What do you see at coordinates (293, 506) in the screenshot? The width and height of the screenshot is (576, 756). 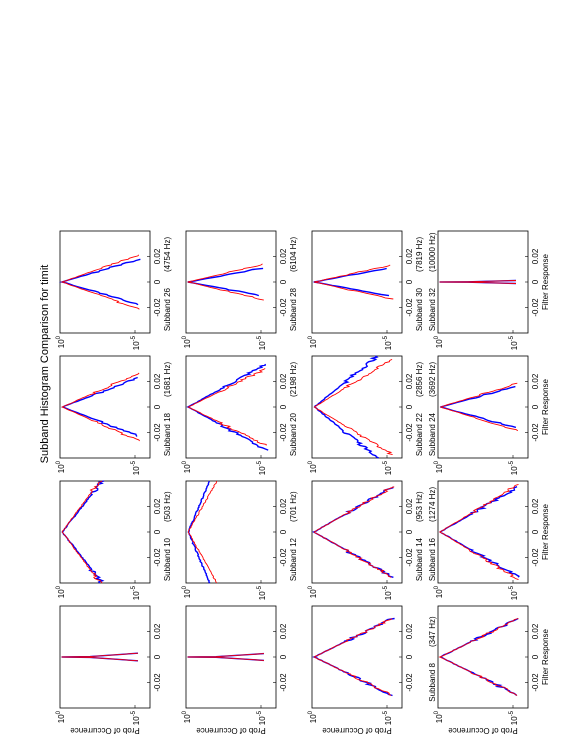 I see `frequency-label: (701 Hz)` at bounding box center [293, 506].